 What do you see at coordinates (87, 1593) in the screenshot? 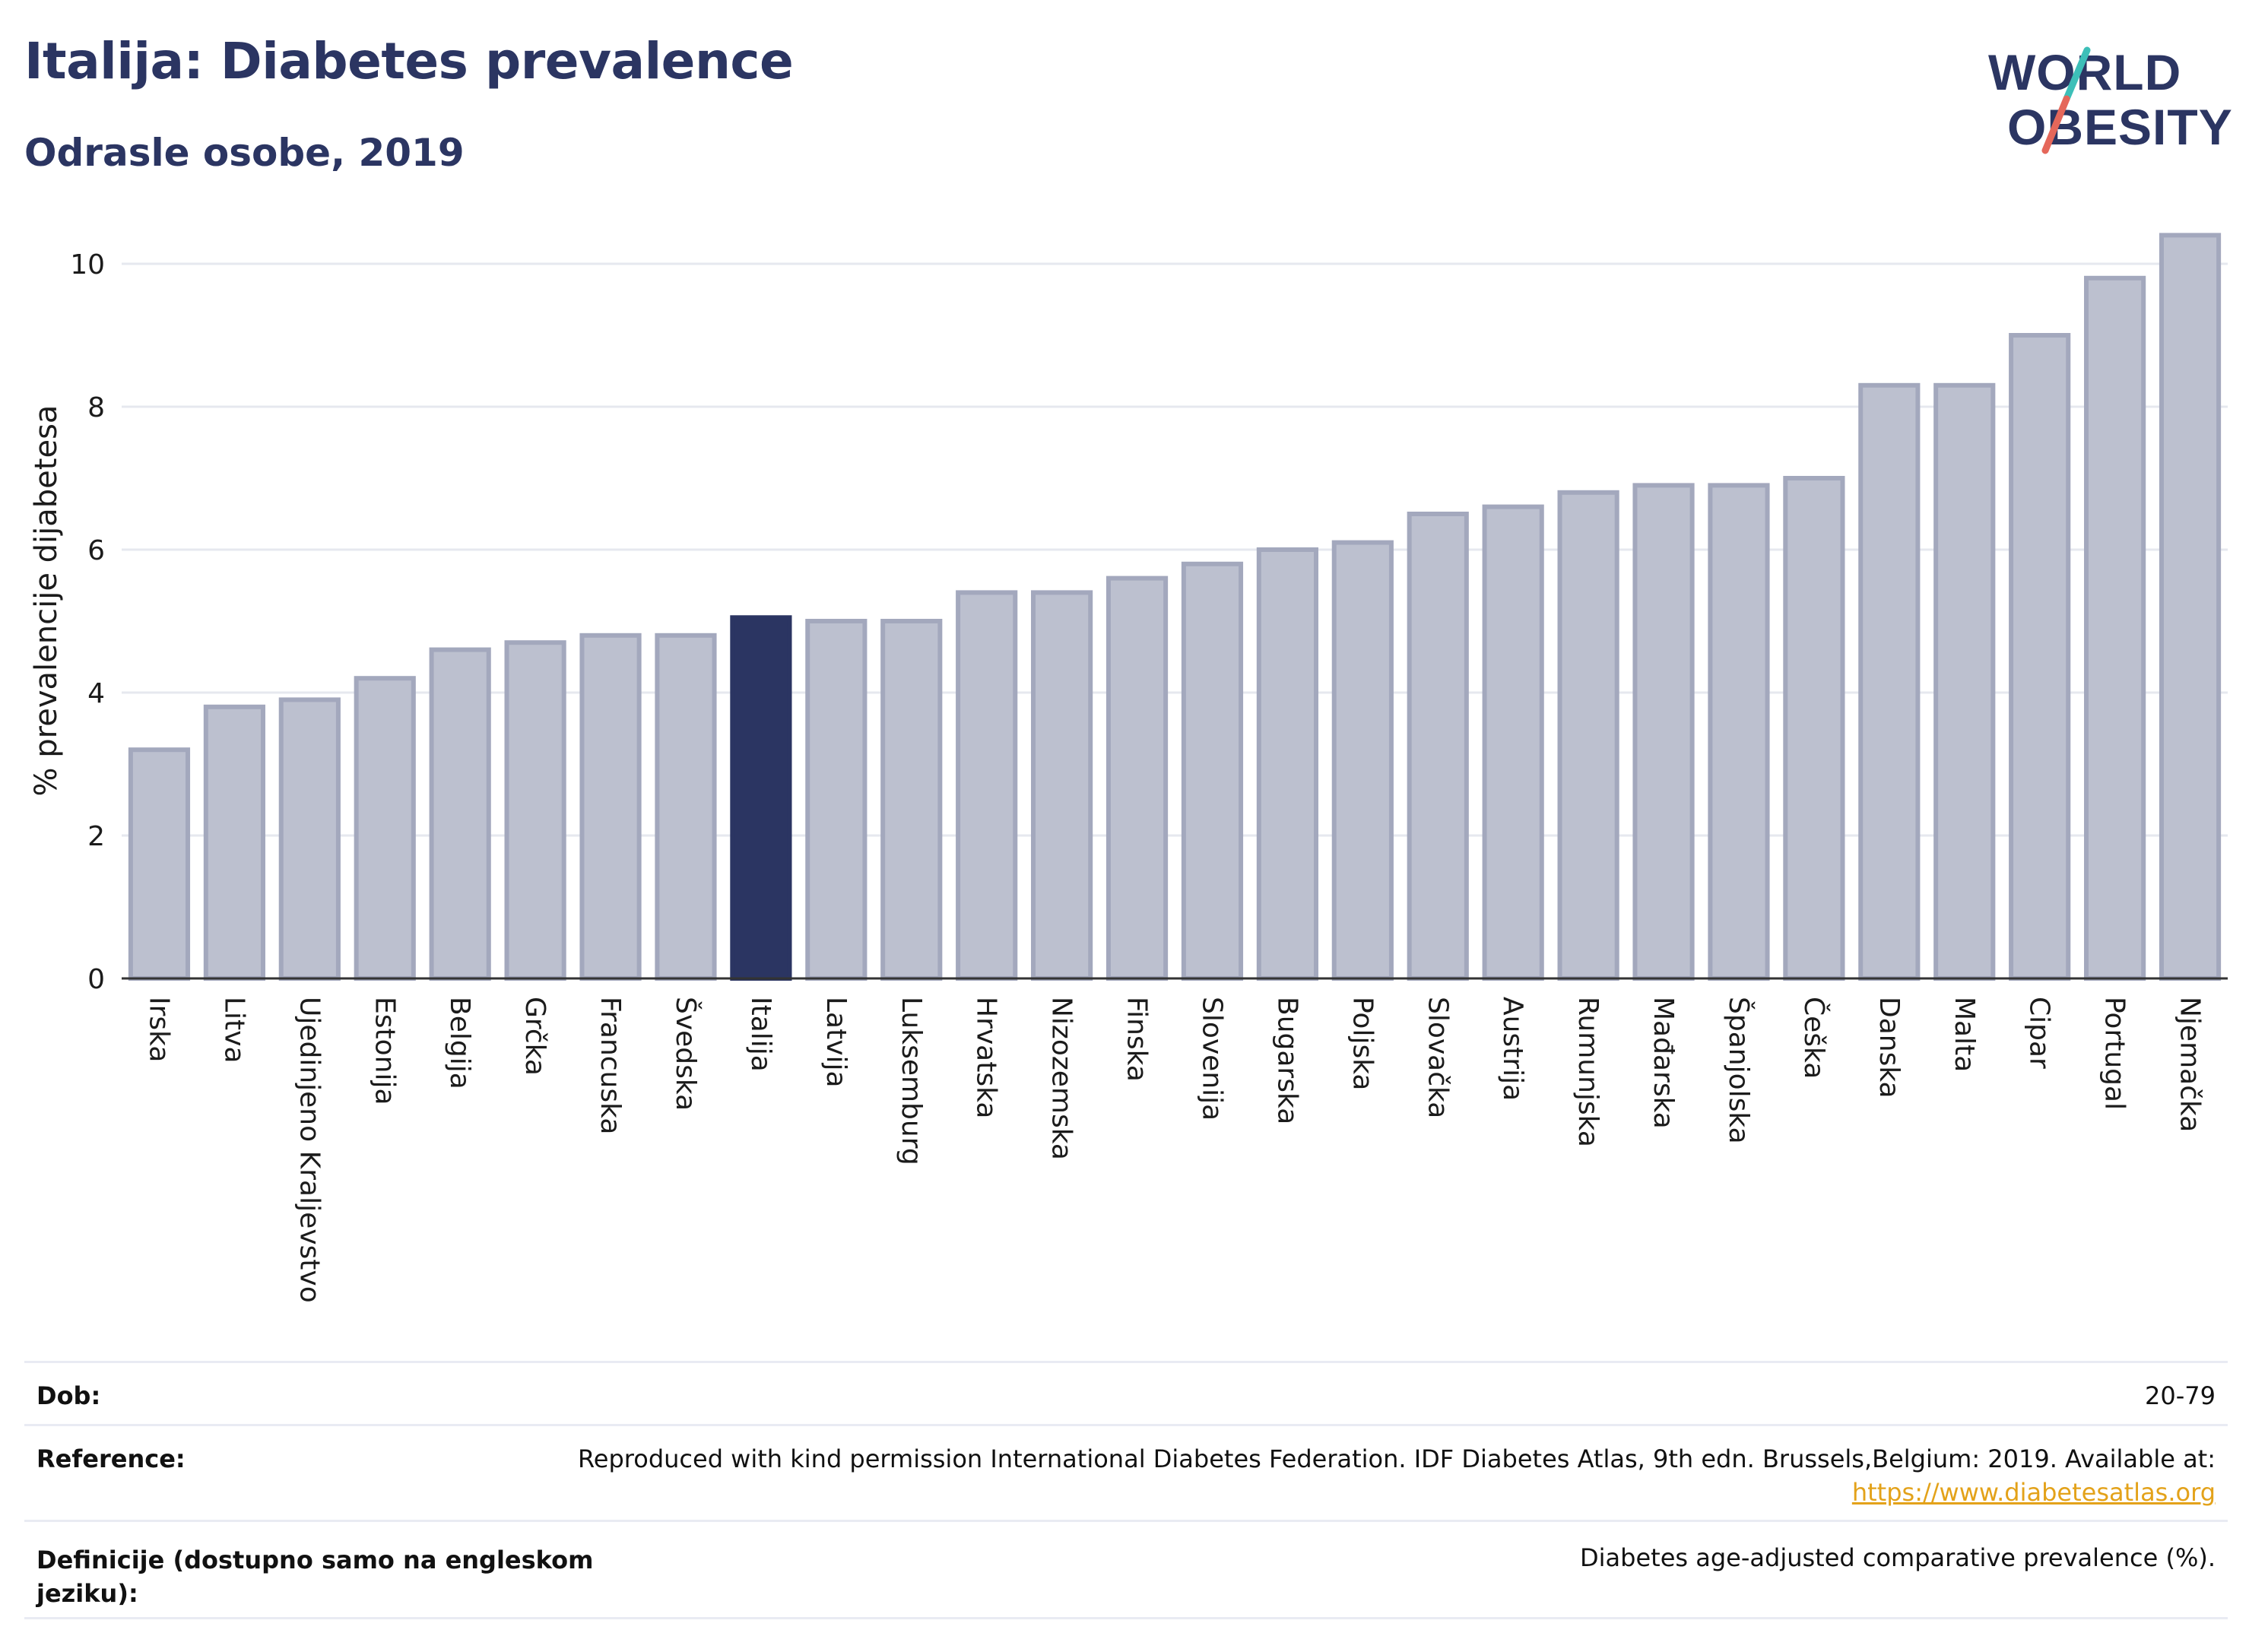
I see `definition-label-line2: jeziku):` at bounding box center [87, 1593].